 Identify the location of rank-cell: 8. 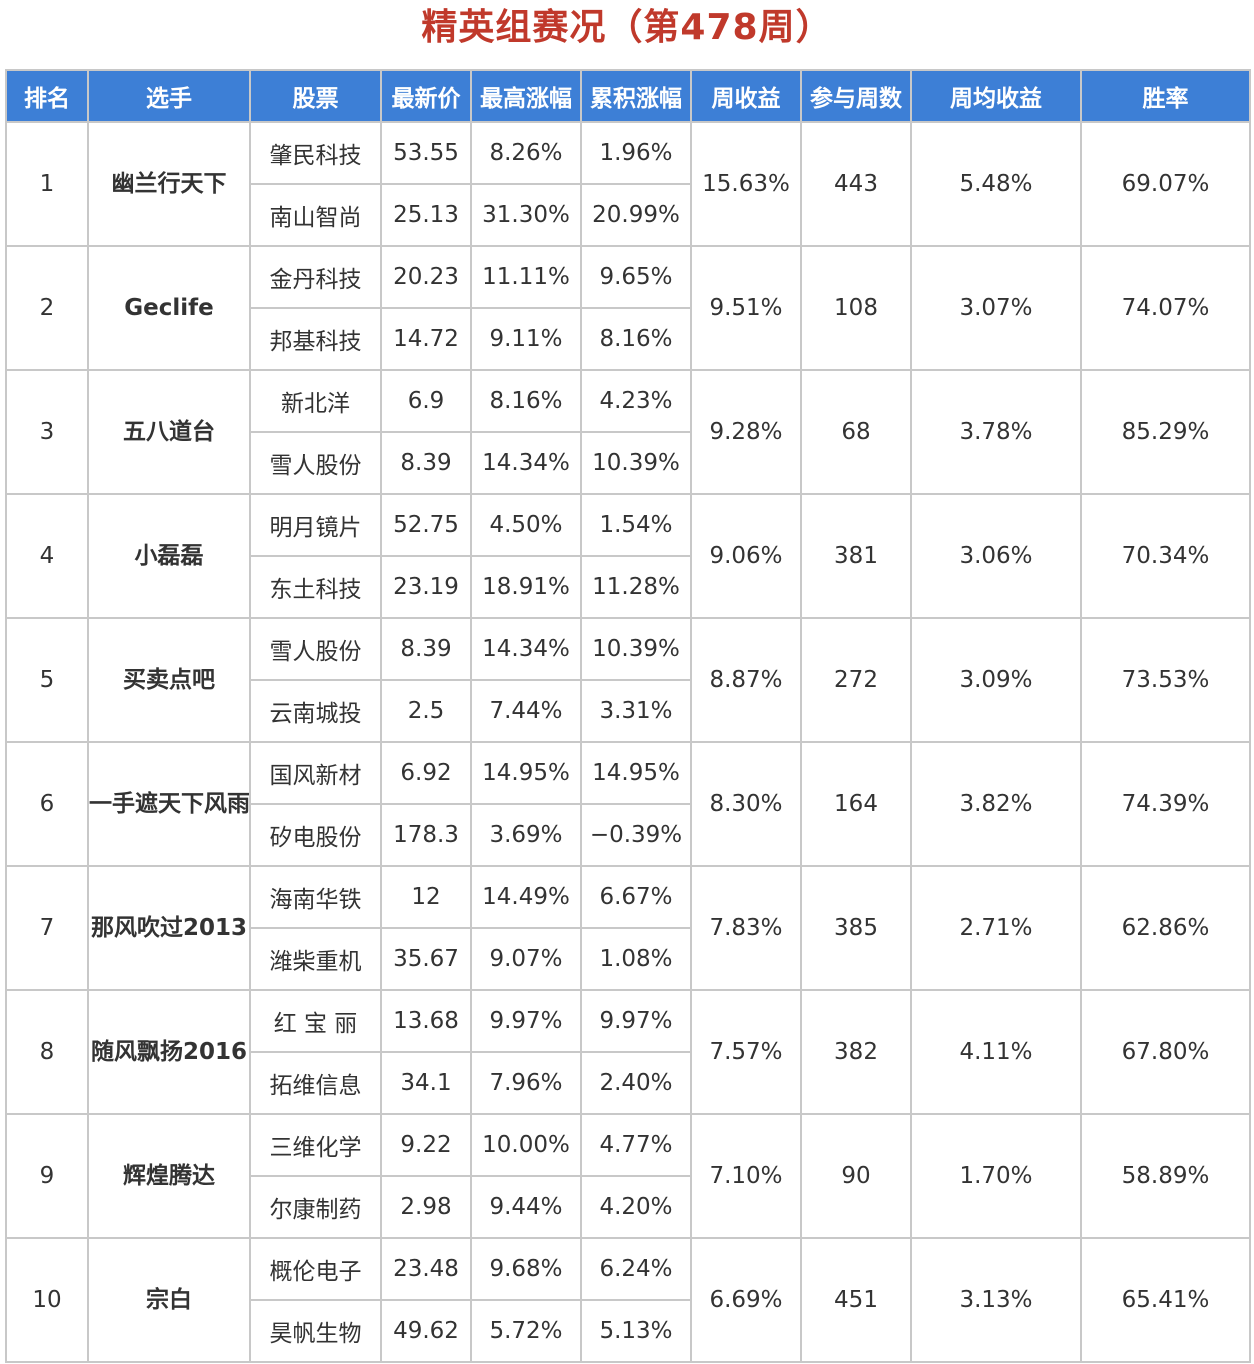
(47, 1052).